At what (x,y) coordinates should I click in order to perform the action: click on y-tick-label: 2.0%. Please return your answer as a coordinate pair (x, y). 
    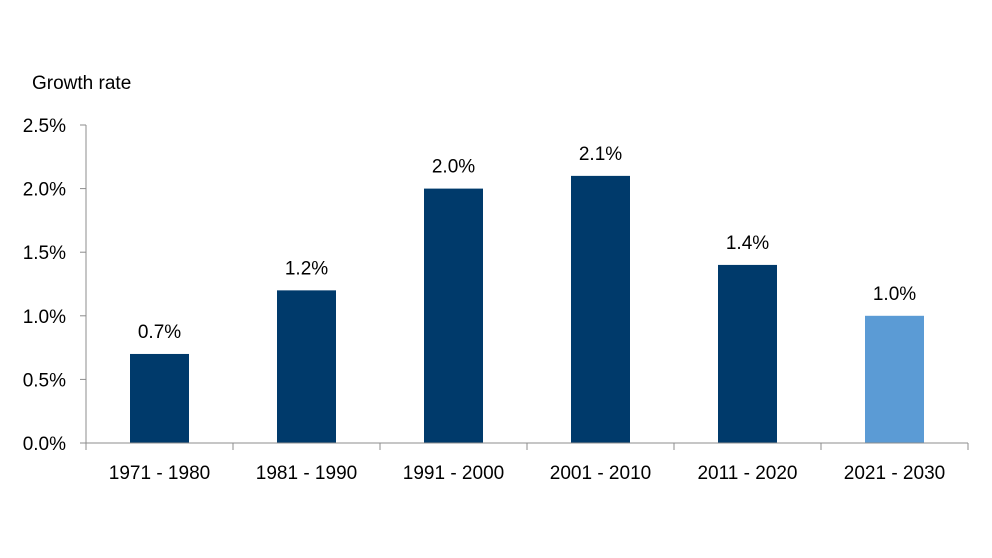
    Looking at the image, I should click on (44, 190).